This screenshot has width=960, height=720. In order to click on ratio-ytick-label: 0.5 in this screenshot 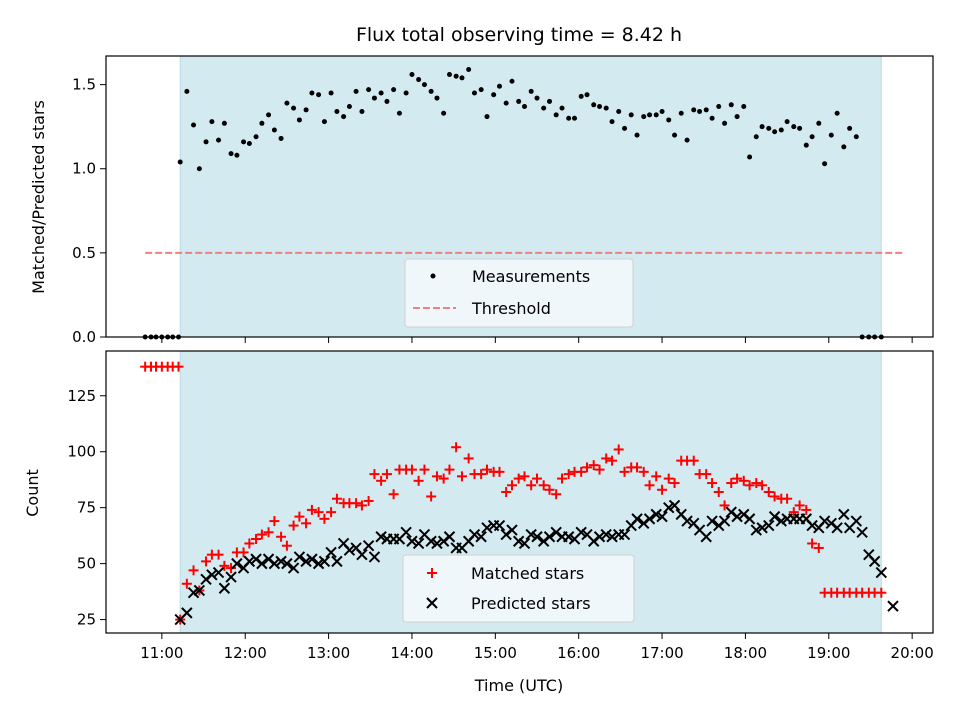, I will do `click(84, 253)`.